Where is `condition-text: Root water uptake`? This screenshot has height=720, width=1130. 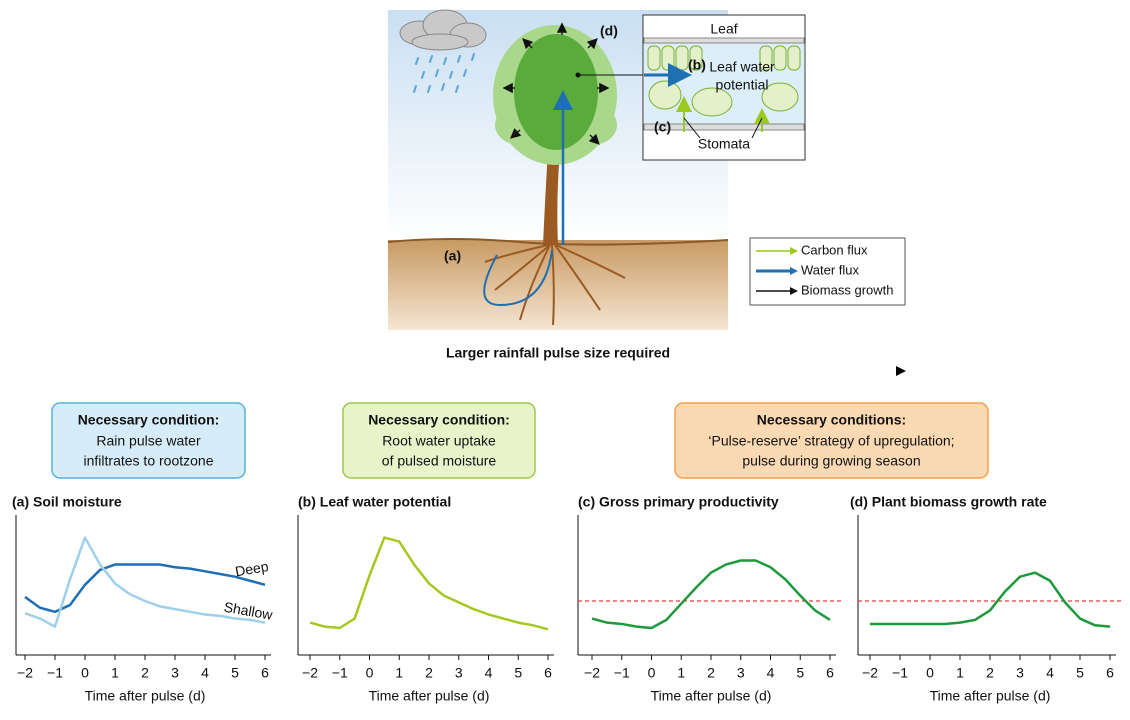 condition-text: Root water uptake is located at coordinates (439, 441).